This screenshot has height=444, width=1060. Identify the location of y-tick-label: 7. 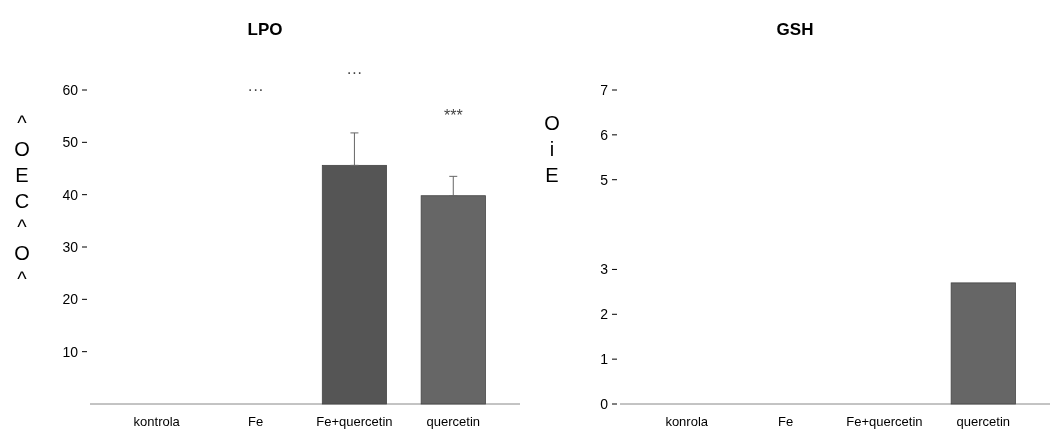
(604, 89).